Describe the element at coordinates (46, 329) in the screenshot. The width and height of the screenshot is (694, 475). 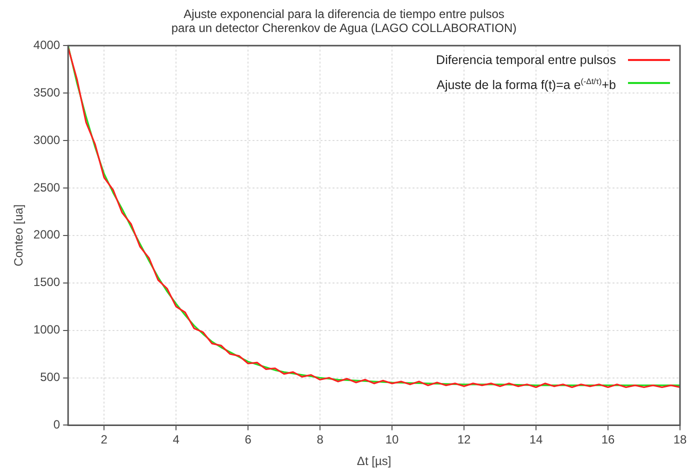
I see `y-tick-label: 1000` at that location.